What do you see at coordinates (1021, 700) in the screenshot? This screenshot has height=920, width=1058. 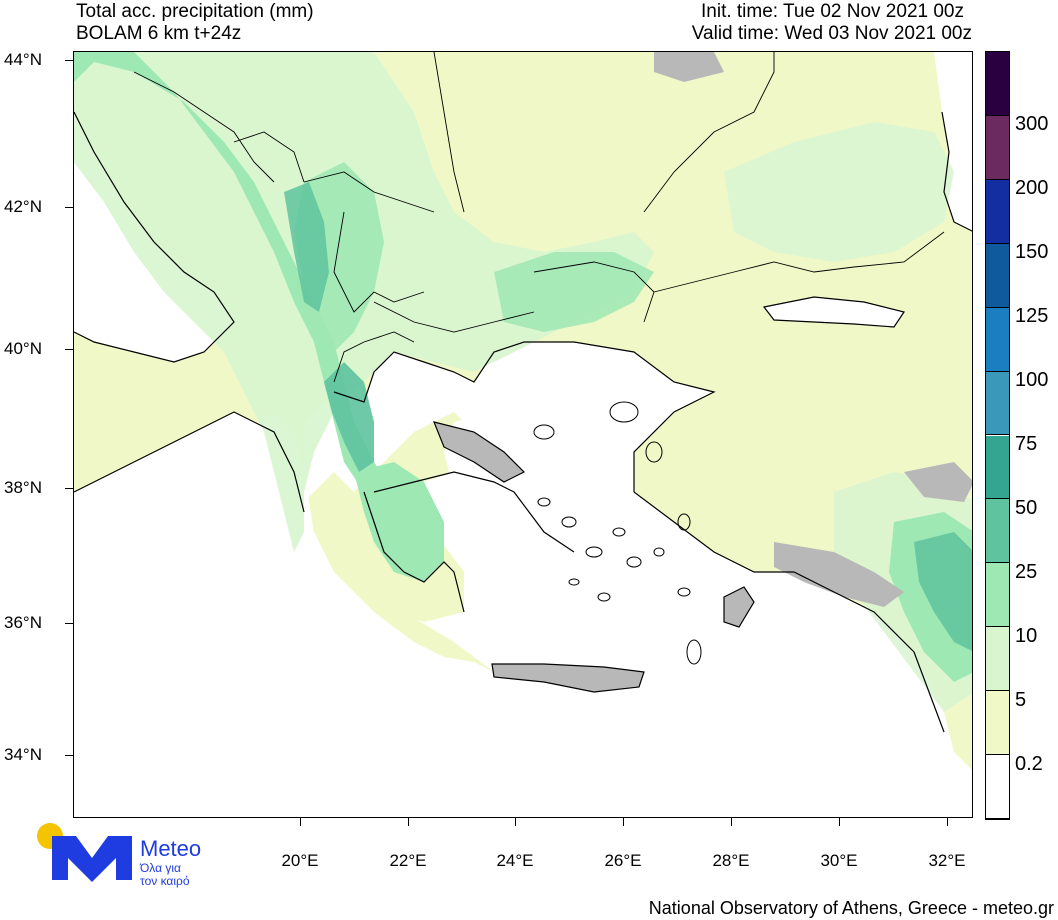 I see `colorbar-label: 5` at bounding box center [1021, 700].